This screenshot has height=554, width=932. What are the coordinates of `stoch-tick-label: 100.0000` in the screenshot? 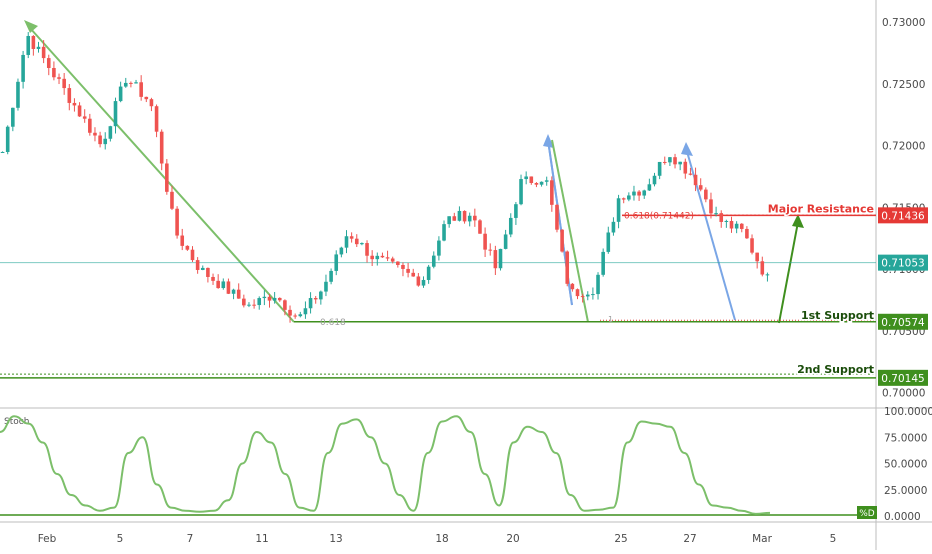 It's located at (908, 412).